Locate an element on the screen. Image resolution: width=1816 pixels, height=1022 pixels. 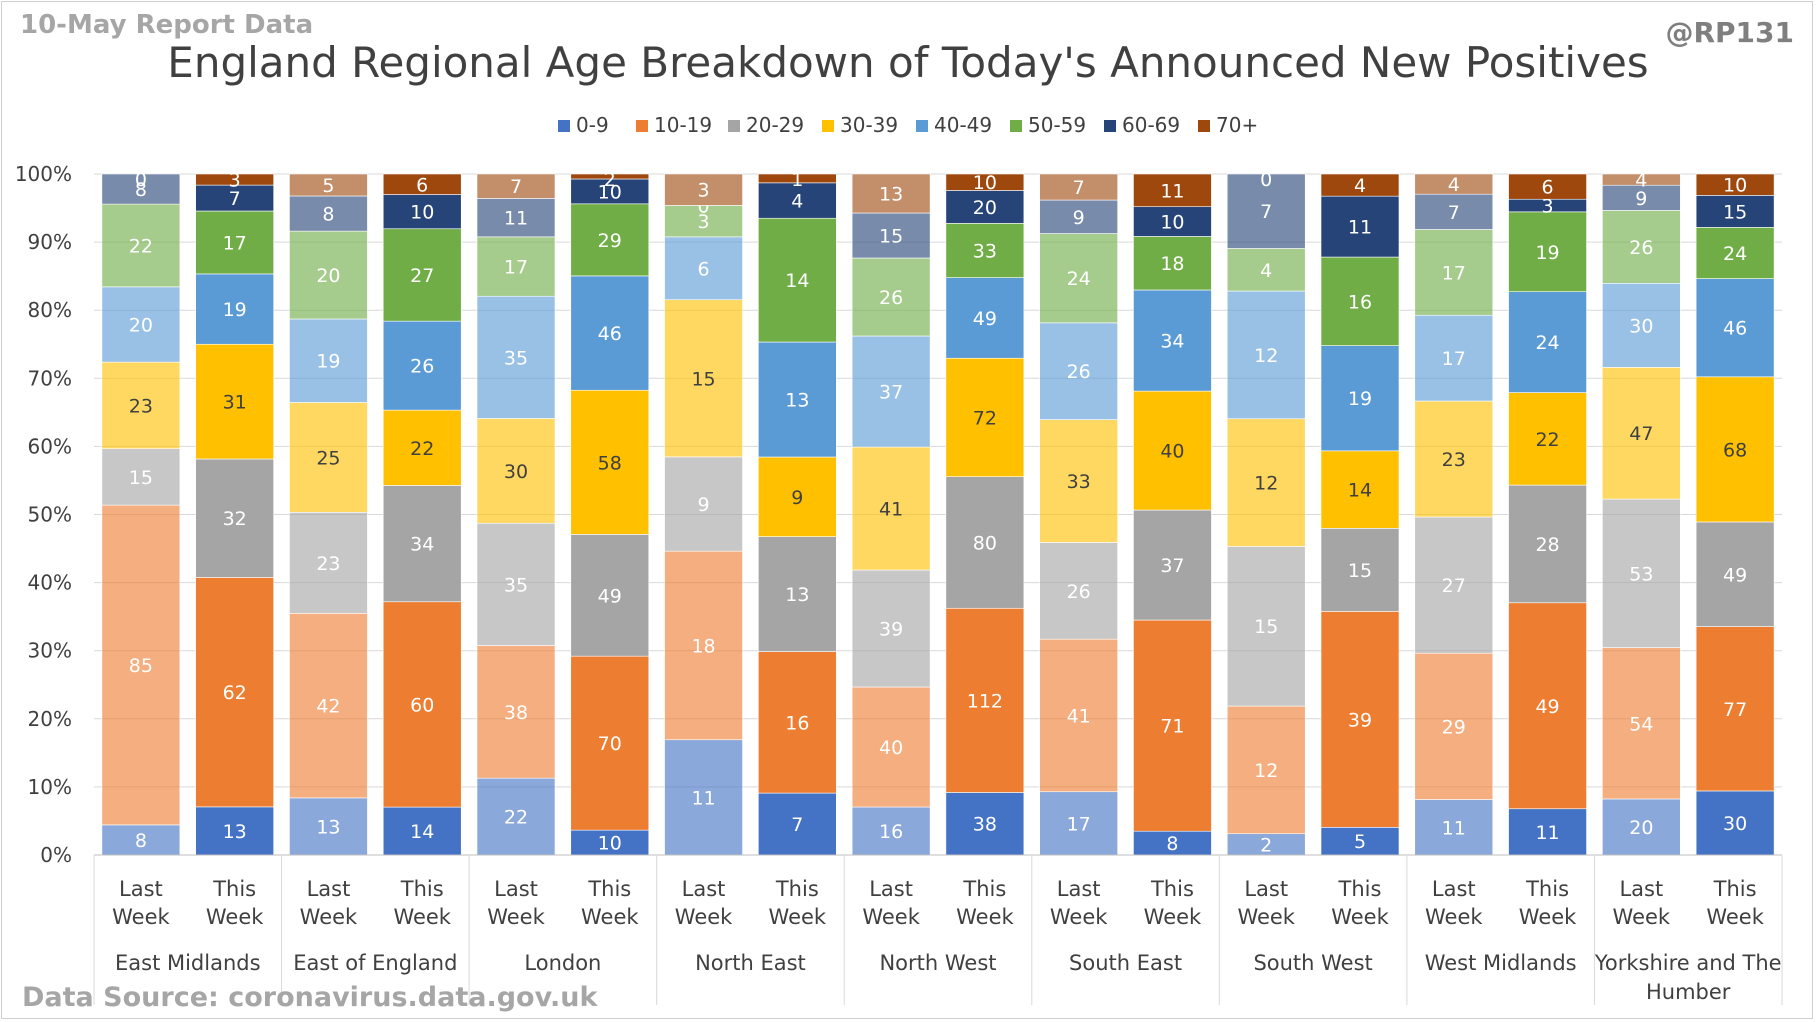
data-label: 47 is located at coordinates (1641, 434).